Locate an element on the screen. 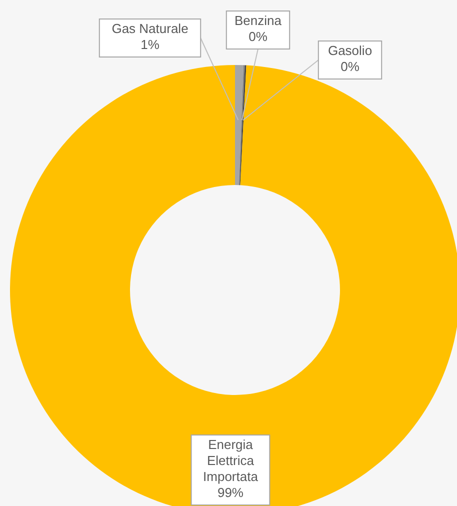 Image resolution: width=457 pixels, height=506 pixels. slice-label: Gasolio is located at coordinates (350, 50).